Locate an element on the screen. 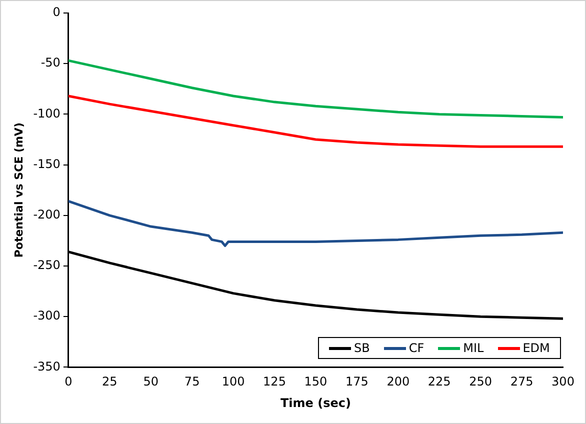 This screenshot has height=424, width=586. x-tick-label: 175 is located at coordinates (356, 381).